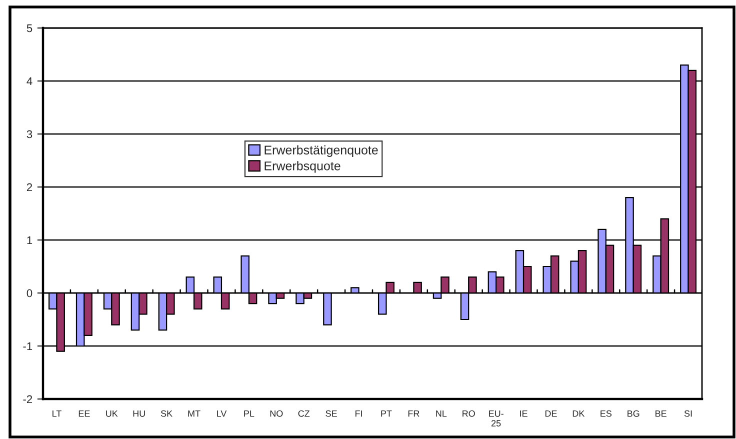 The image size is (736, 439). What do you see at coordinates (29, 81) in the screenshot?
I see `y-tick-label: 4` at bounding box center [29, 81].